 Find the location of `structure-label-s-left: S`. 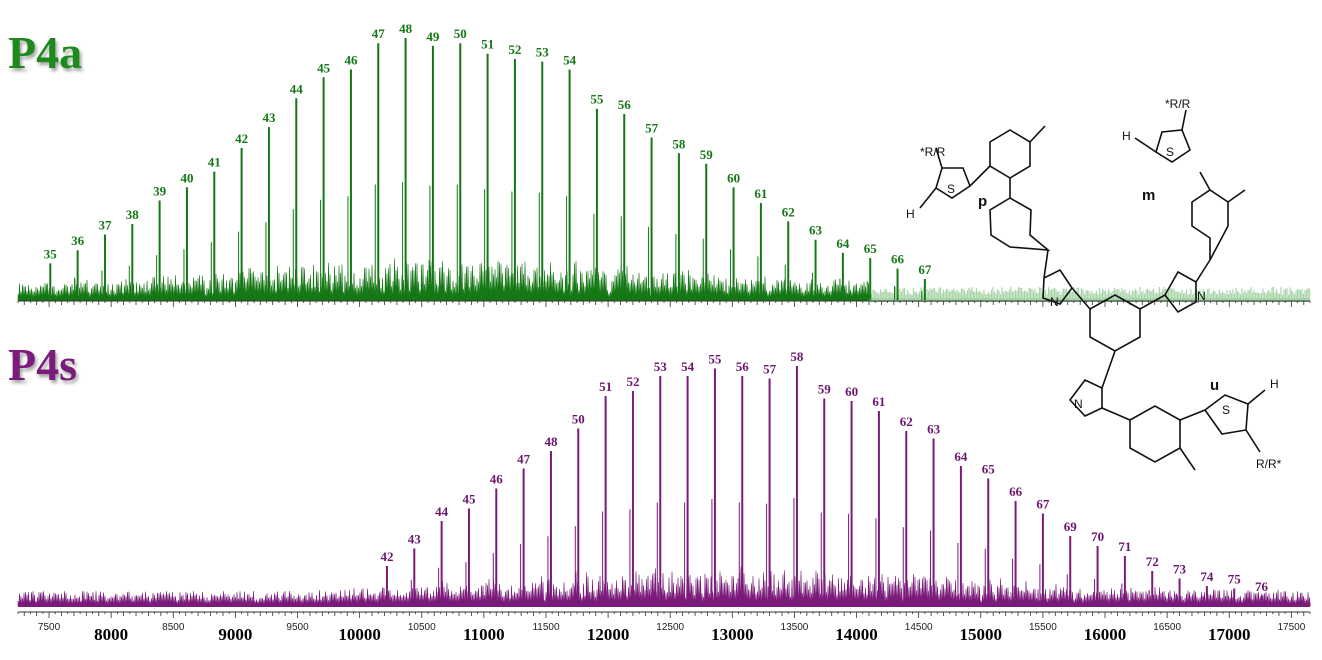

structure-label-s-left: S is located at coordinates (951, 189).